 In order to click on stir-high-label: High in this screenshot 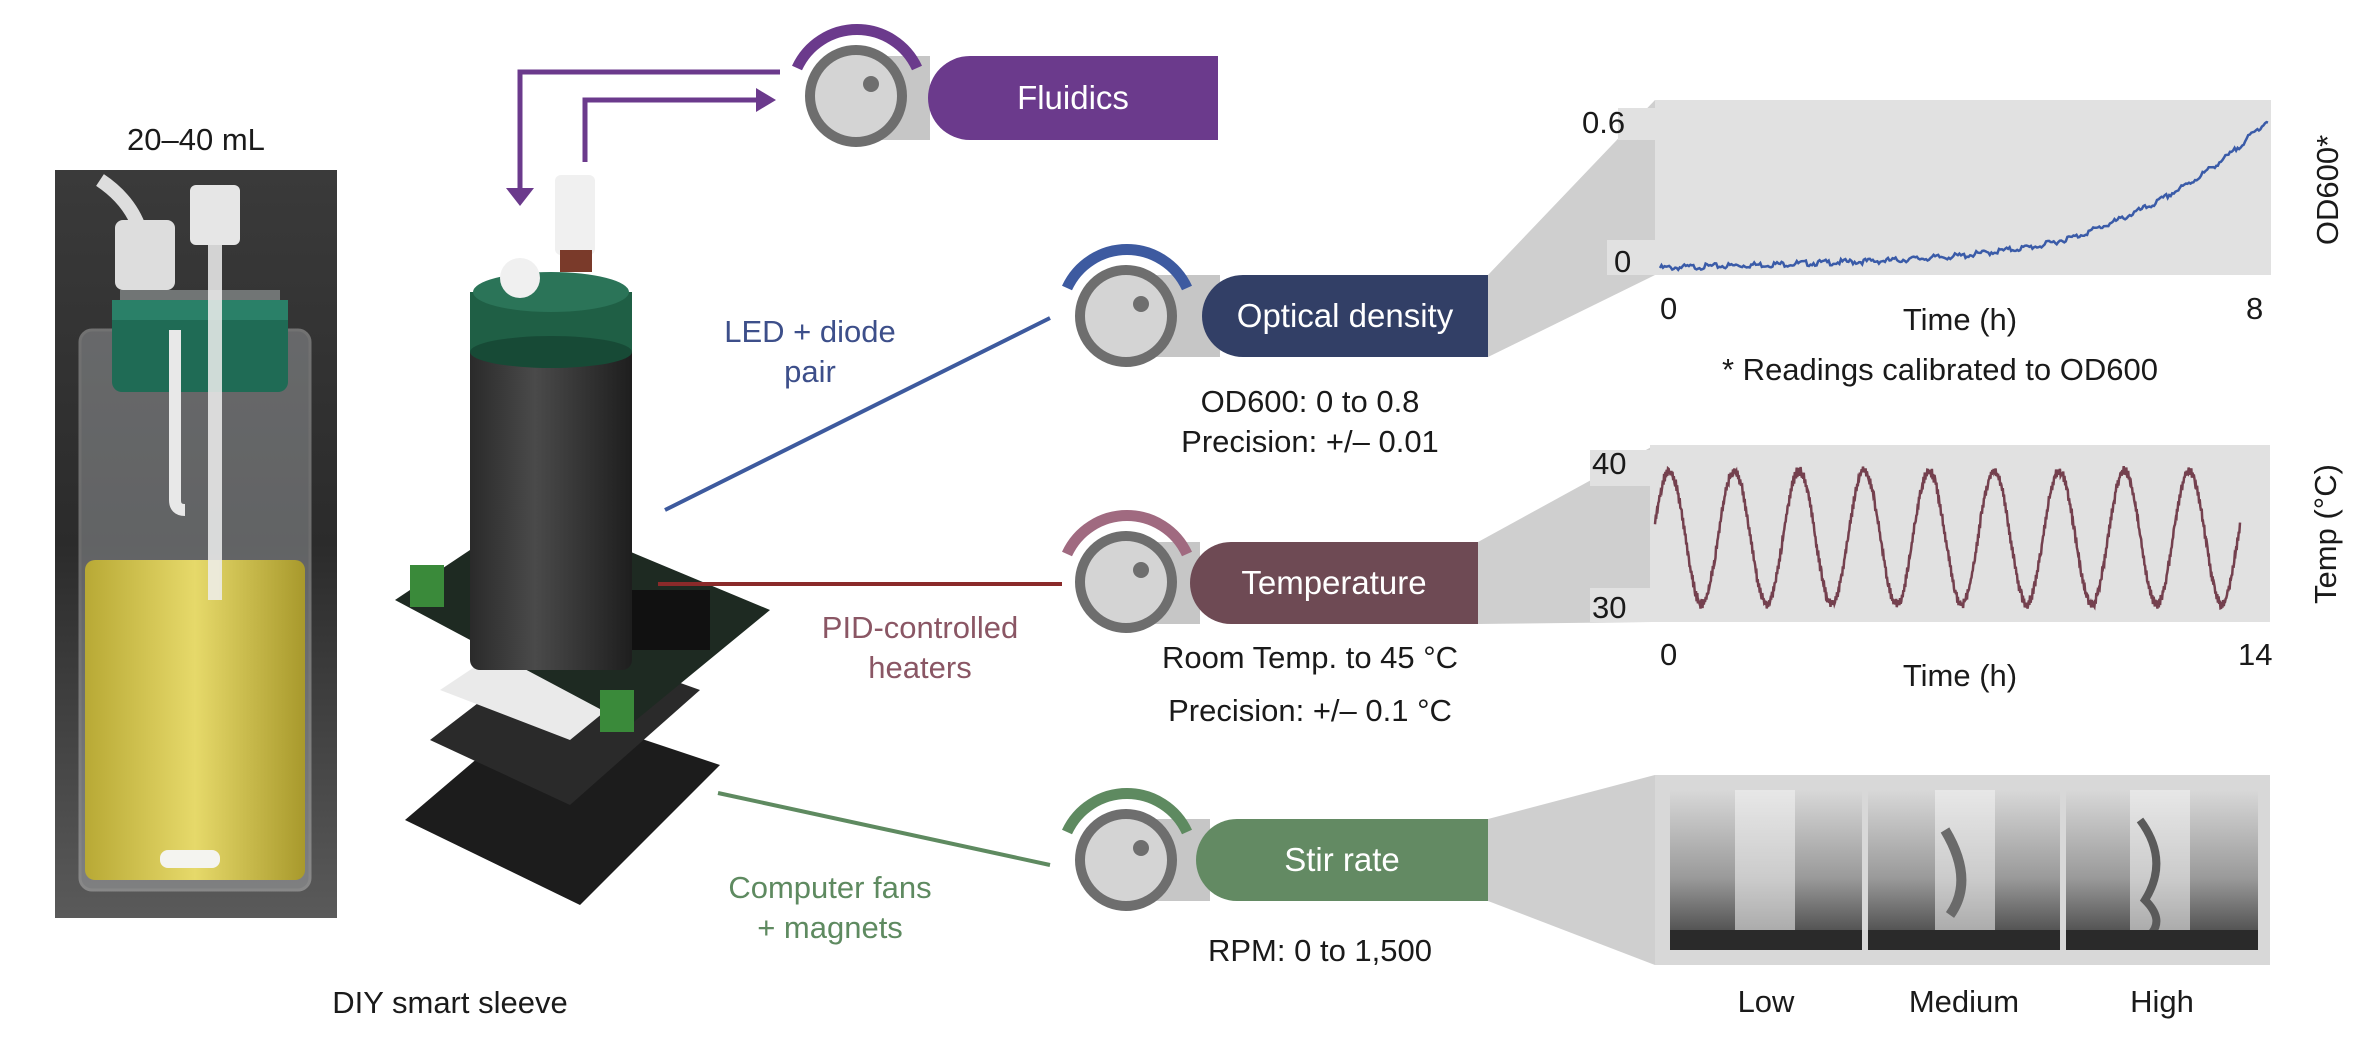, I will do `click(2162, 1001)`.